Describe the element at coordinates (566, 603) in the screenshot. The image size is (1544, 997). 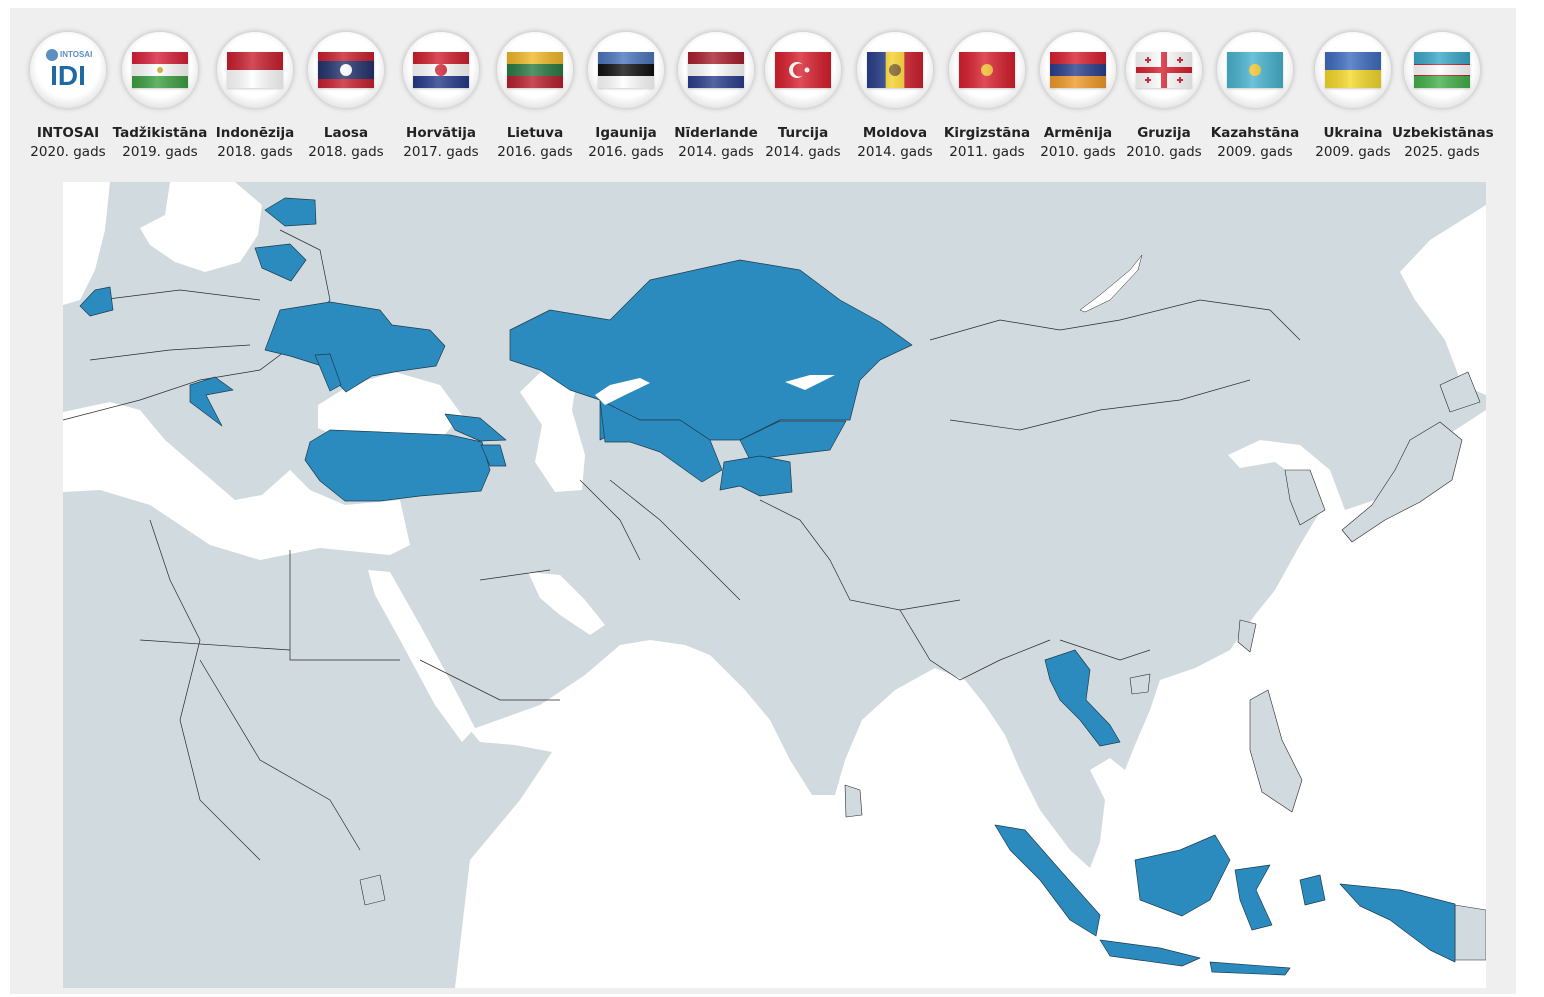
I see `persian-gulf` at that location.